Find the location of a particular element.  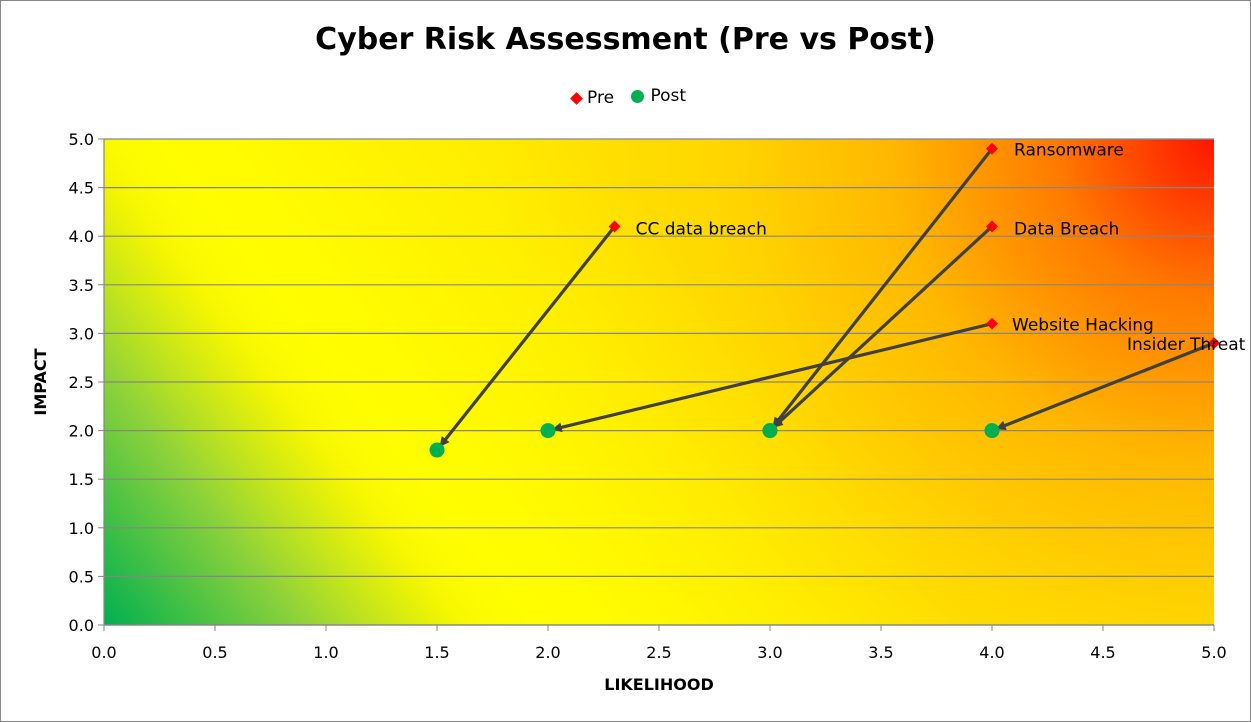

y-tick-label: 4.5 is located at coordinates (81, 188).